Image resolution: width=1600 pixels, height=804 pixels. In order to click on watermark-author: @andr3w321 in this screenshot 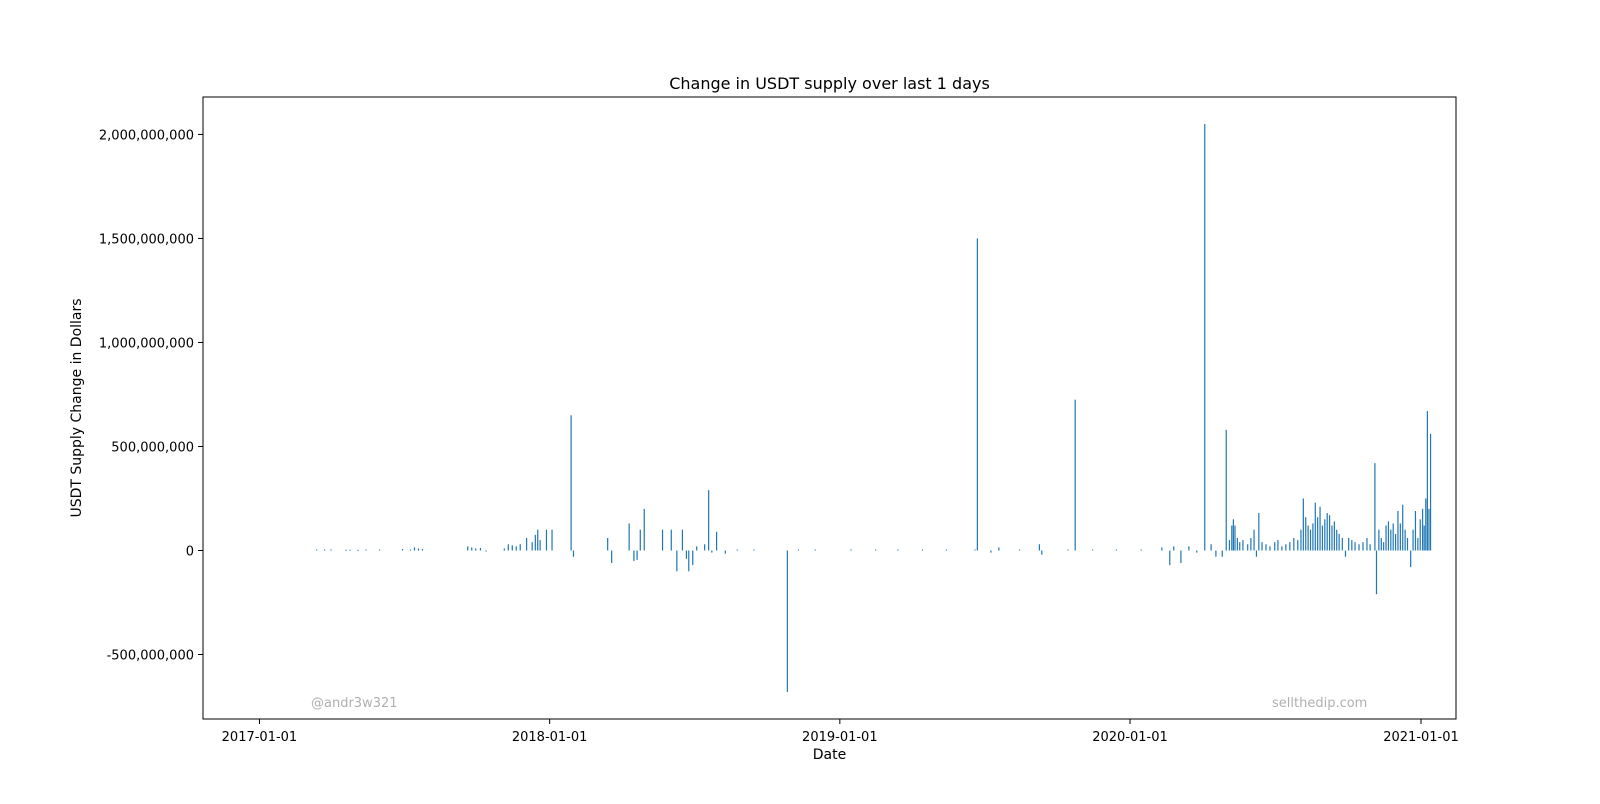, I will do `click(354, 703)`.